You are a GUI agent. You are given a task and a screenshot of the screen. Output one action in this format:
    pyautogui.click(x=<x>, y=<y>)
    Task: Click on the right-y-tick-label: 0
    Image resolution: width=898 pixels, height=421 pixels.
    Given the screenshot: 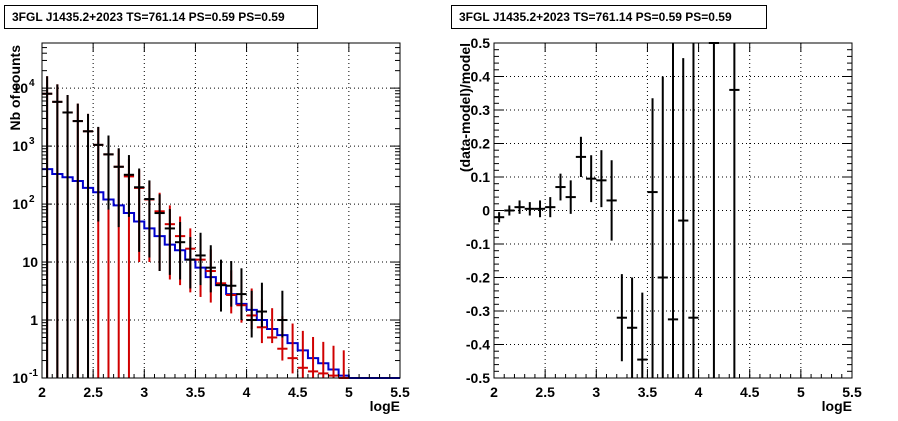 What is the action you would take?
    pyautogui.click(x=486, y=211)
    